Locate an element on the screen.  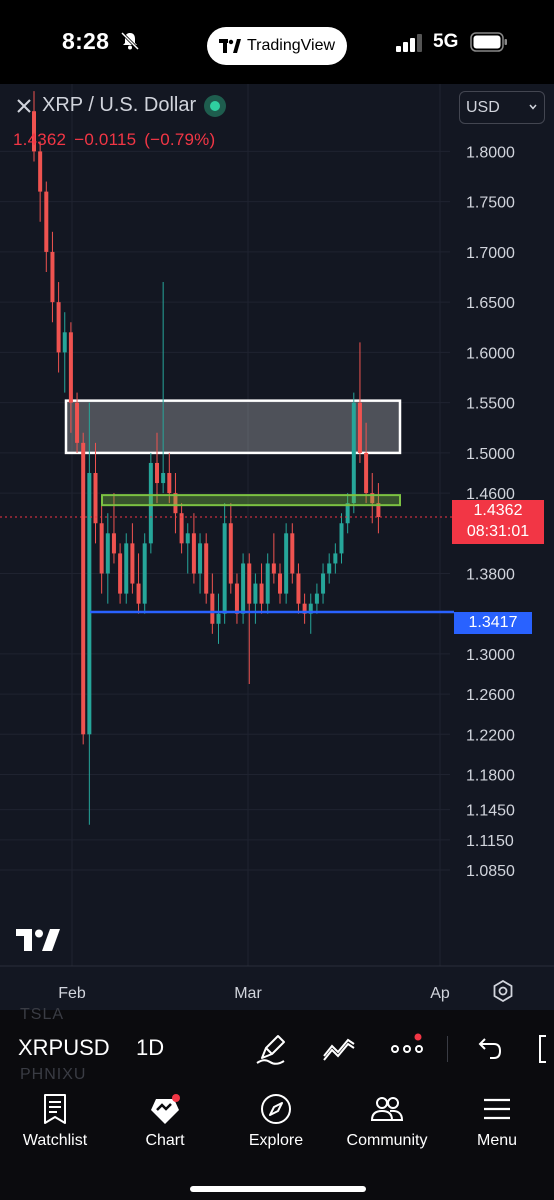
nav-explore: Explore is located at coordinates (276, 1127).